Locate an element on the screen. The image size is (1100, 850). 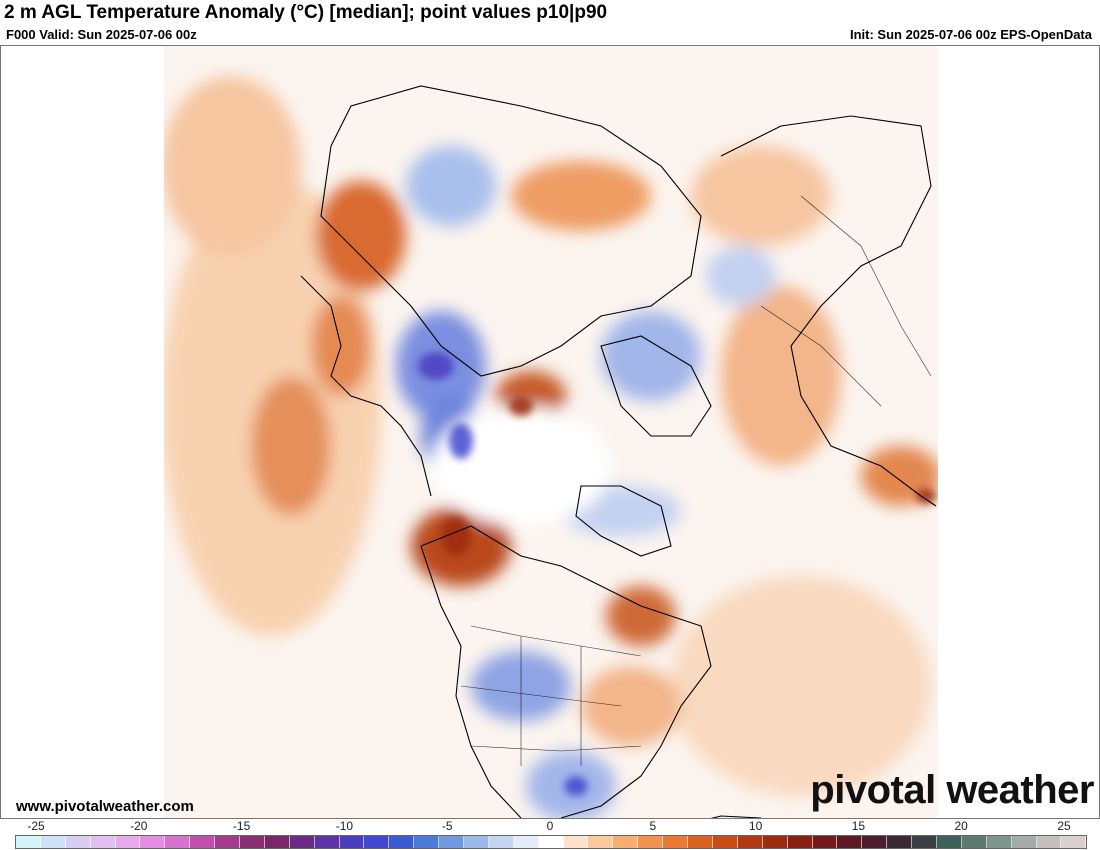
colorbar-labels: -25 -20 -15 -10 -5 0 5 10 15 20 25 is located at coordinates (550, 826).